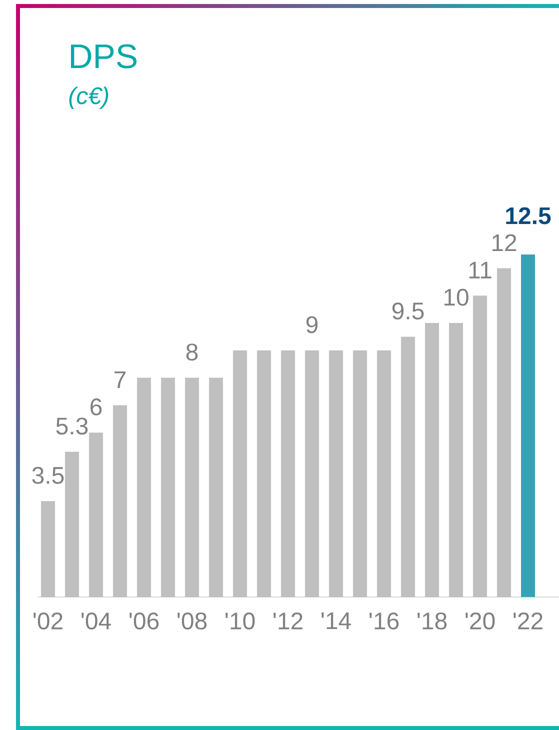  I want to click on x-tick-label: '18, so click(432, 621).